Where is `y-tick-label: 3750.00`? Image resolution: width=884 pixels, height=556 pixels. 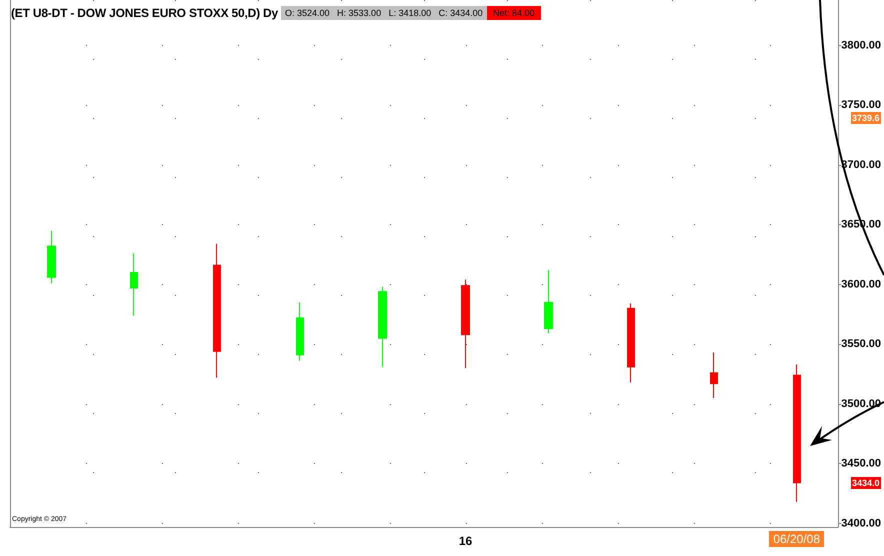 y-tick-label: 3750.00 is located at coordinates (861, 105).